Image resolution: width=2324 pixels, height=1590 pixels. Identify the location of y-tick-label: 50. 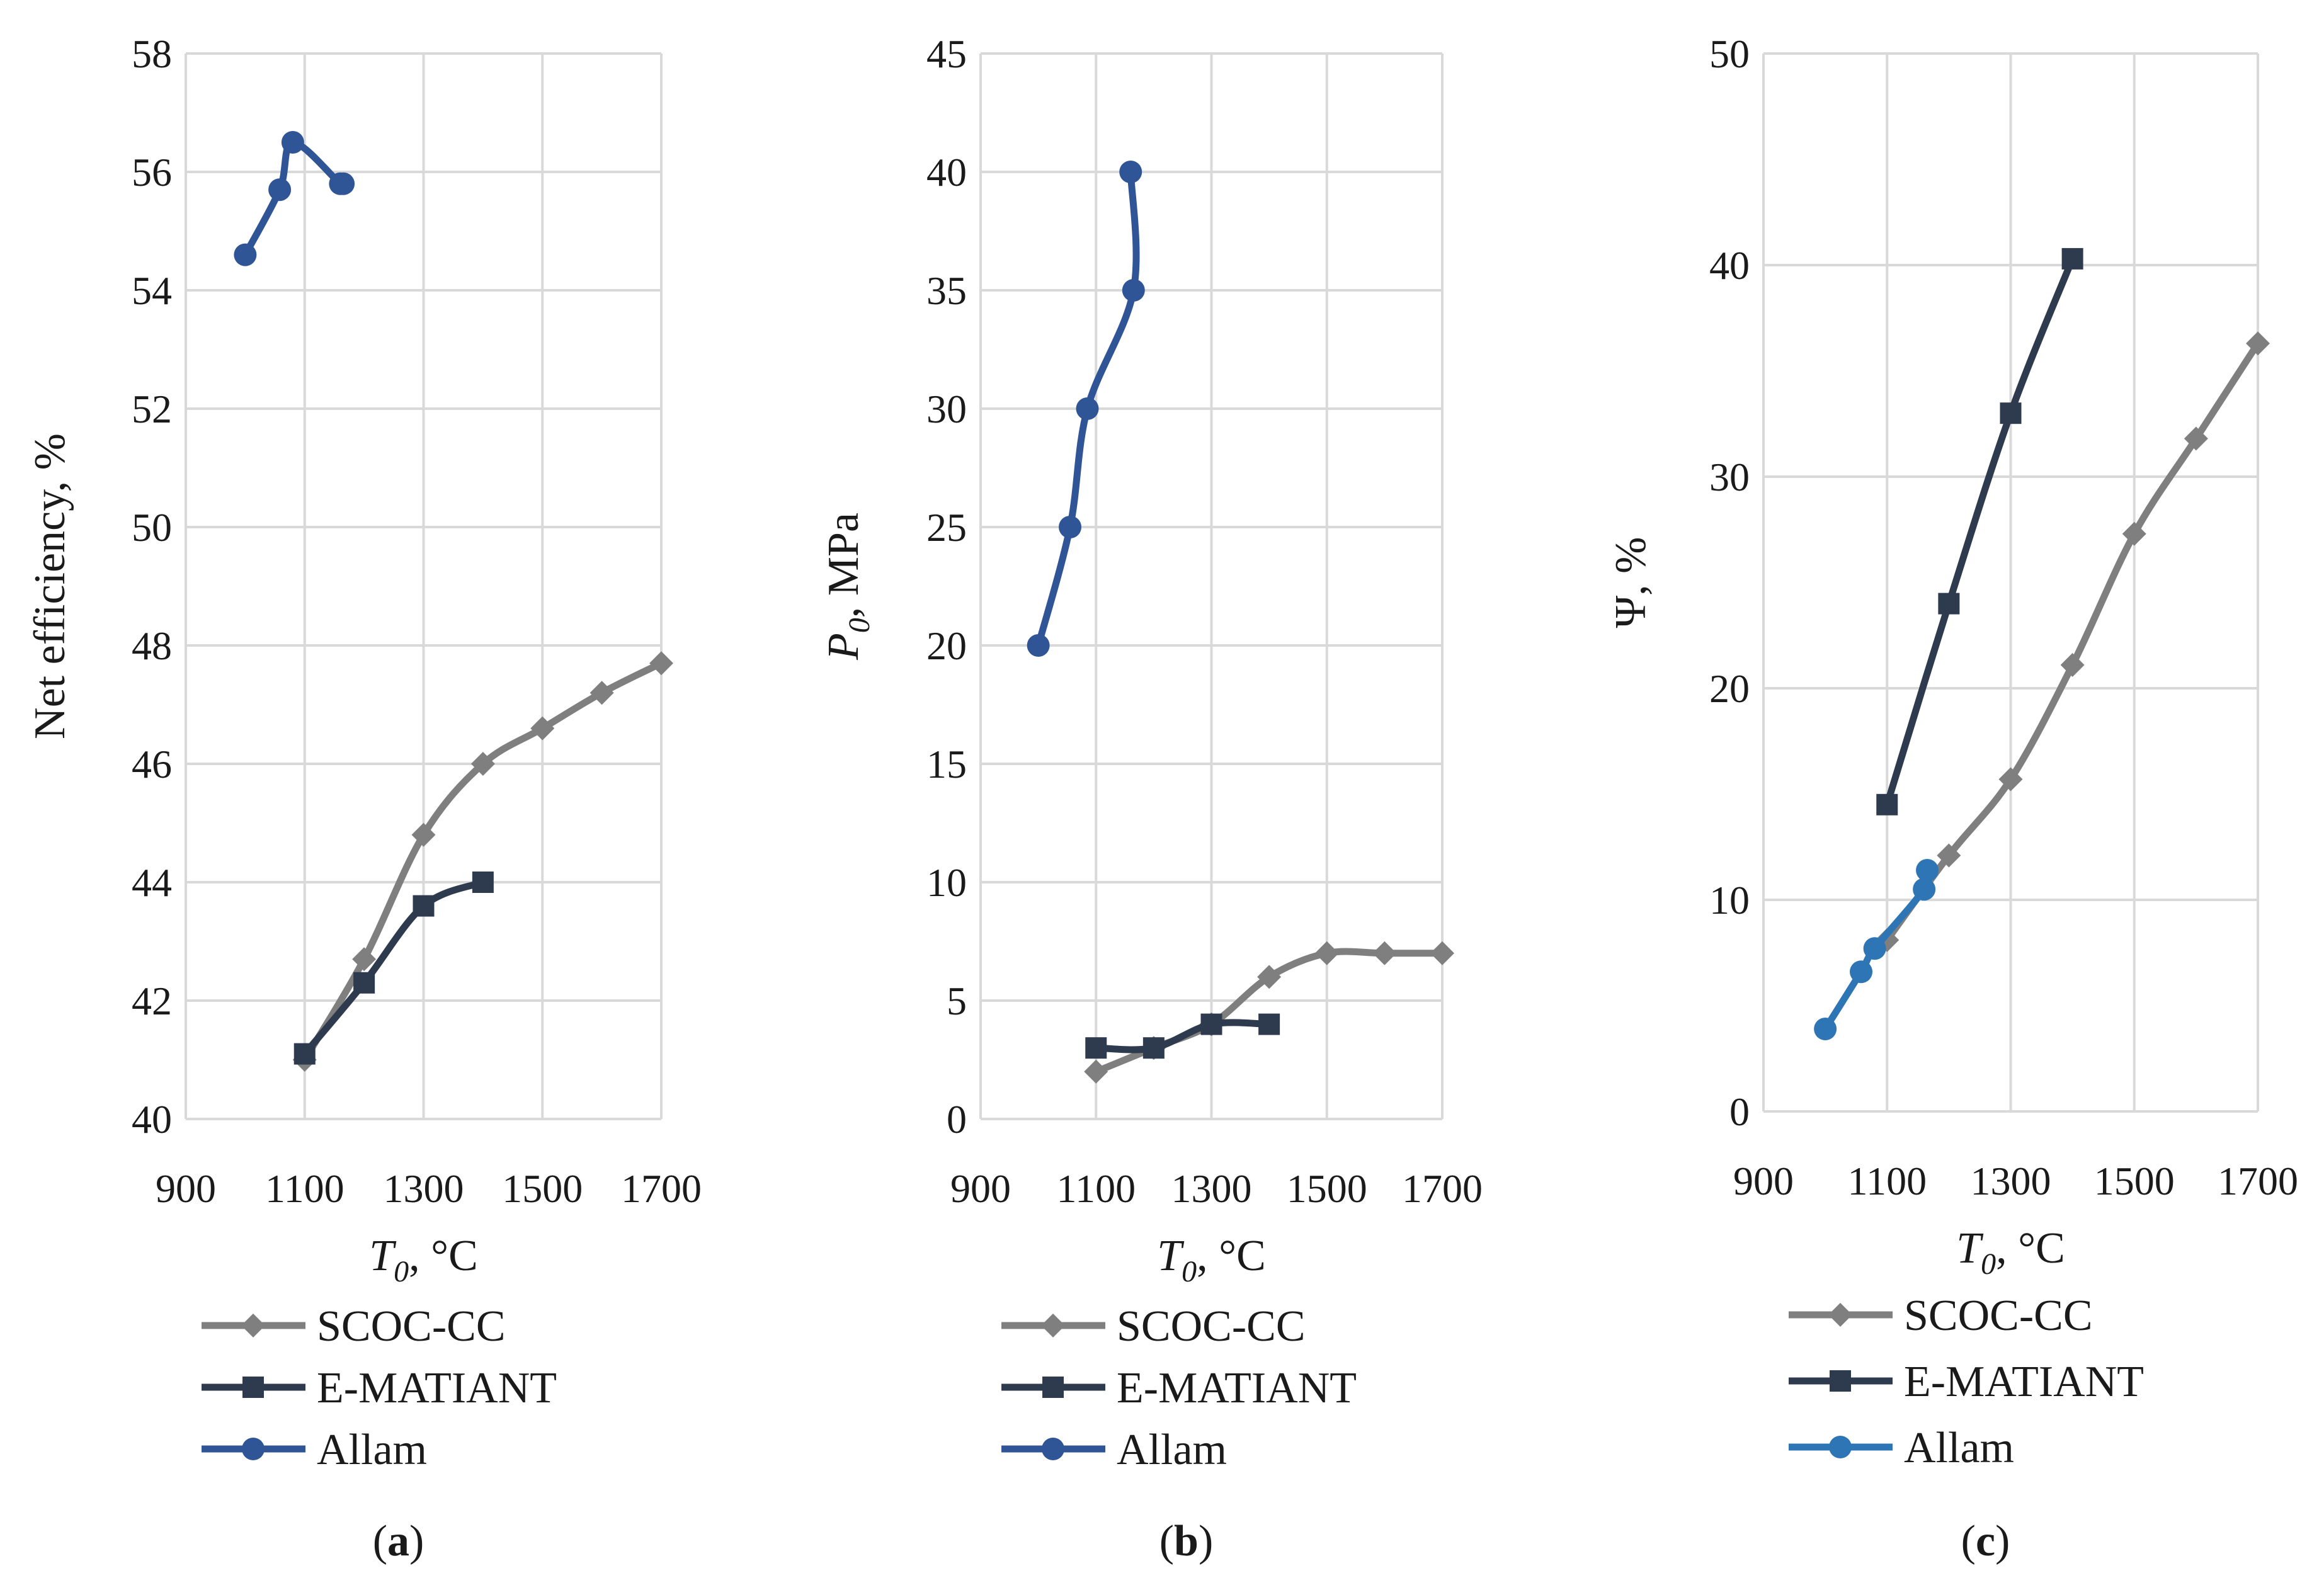
(1729, 53).